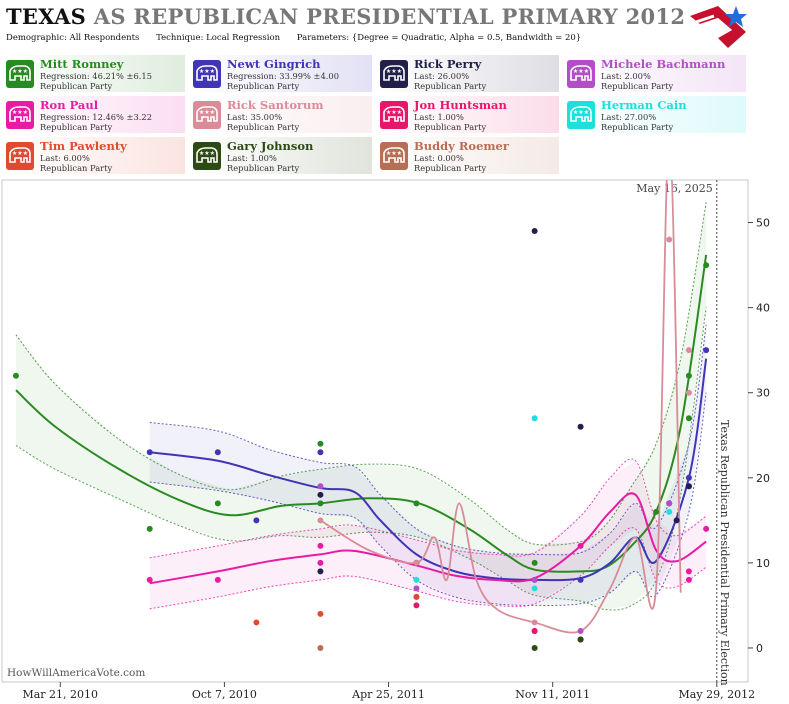 This screenshot has height=704, width=789. I want to click on candidate-name: Mitt Romney, so click(82, 64).